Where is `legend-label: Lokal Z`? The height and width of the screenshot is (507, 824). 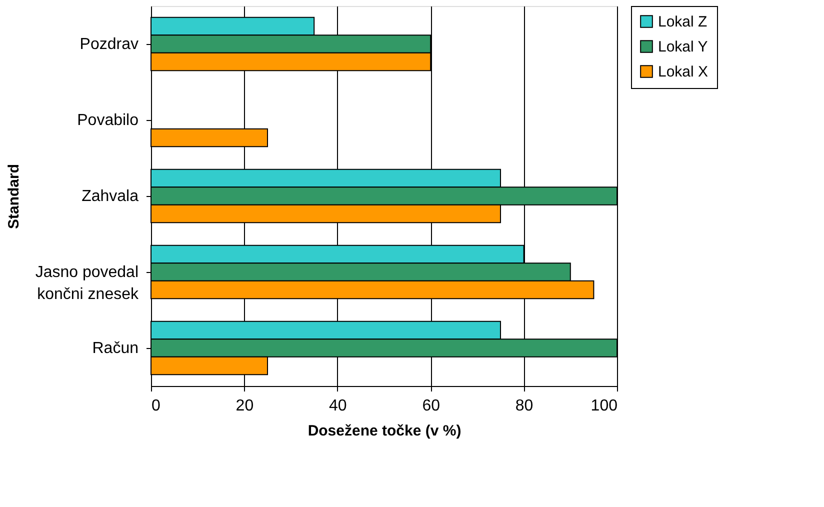 legend-label: Lokal Z is located at coordinates (683, 22).